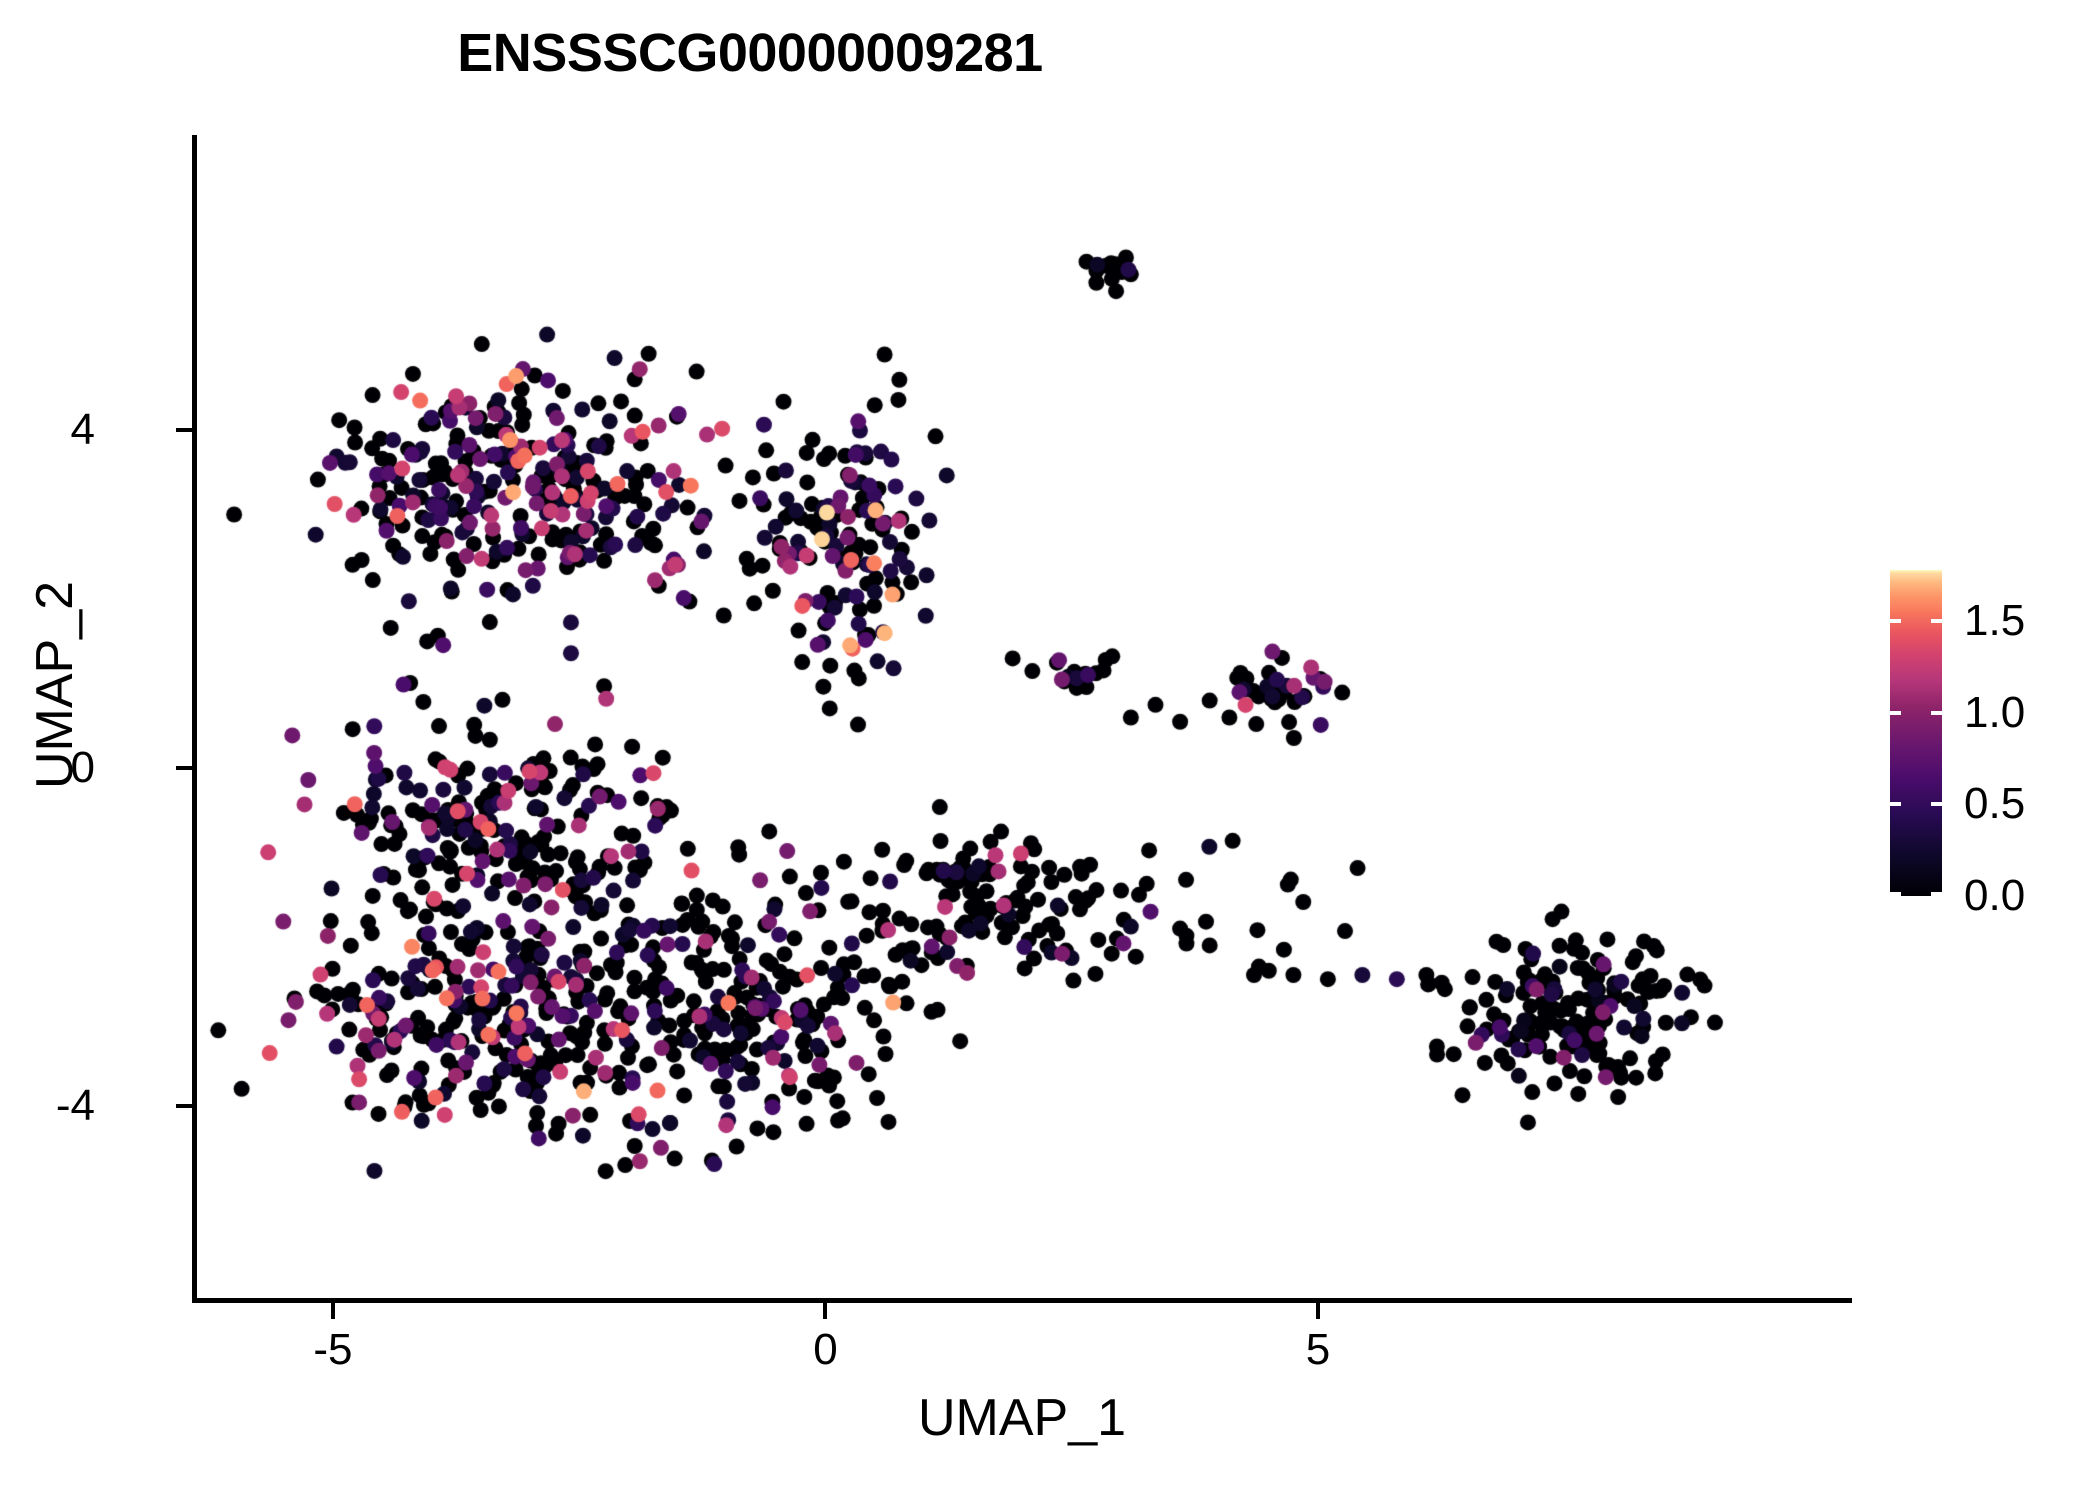  What do you see at coordinates (1916, 733) in the screenshot?
I see `colorbar-gradient` at bounding box center [1916, 733].